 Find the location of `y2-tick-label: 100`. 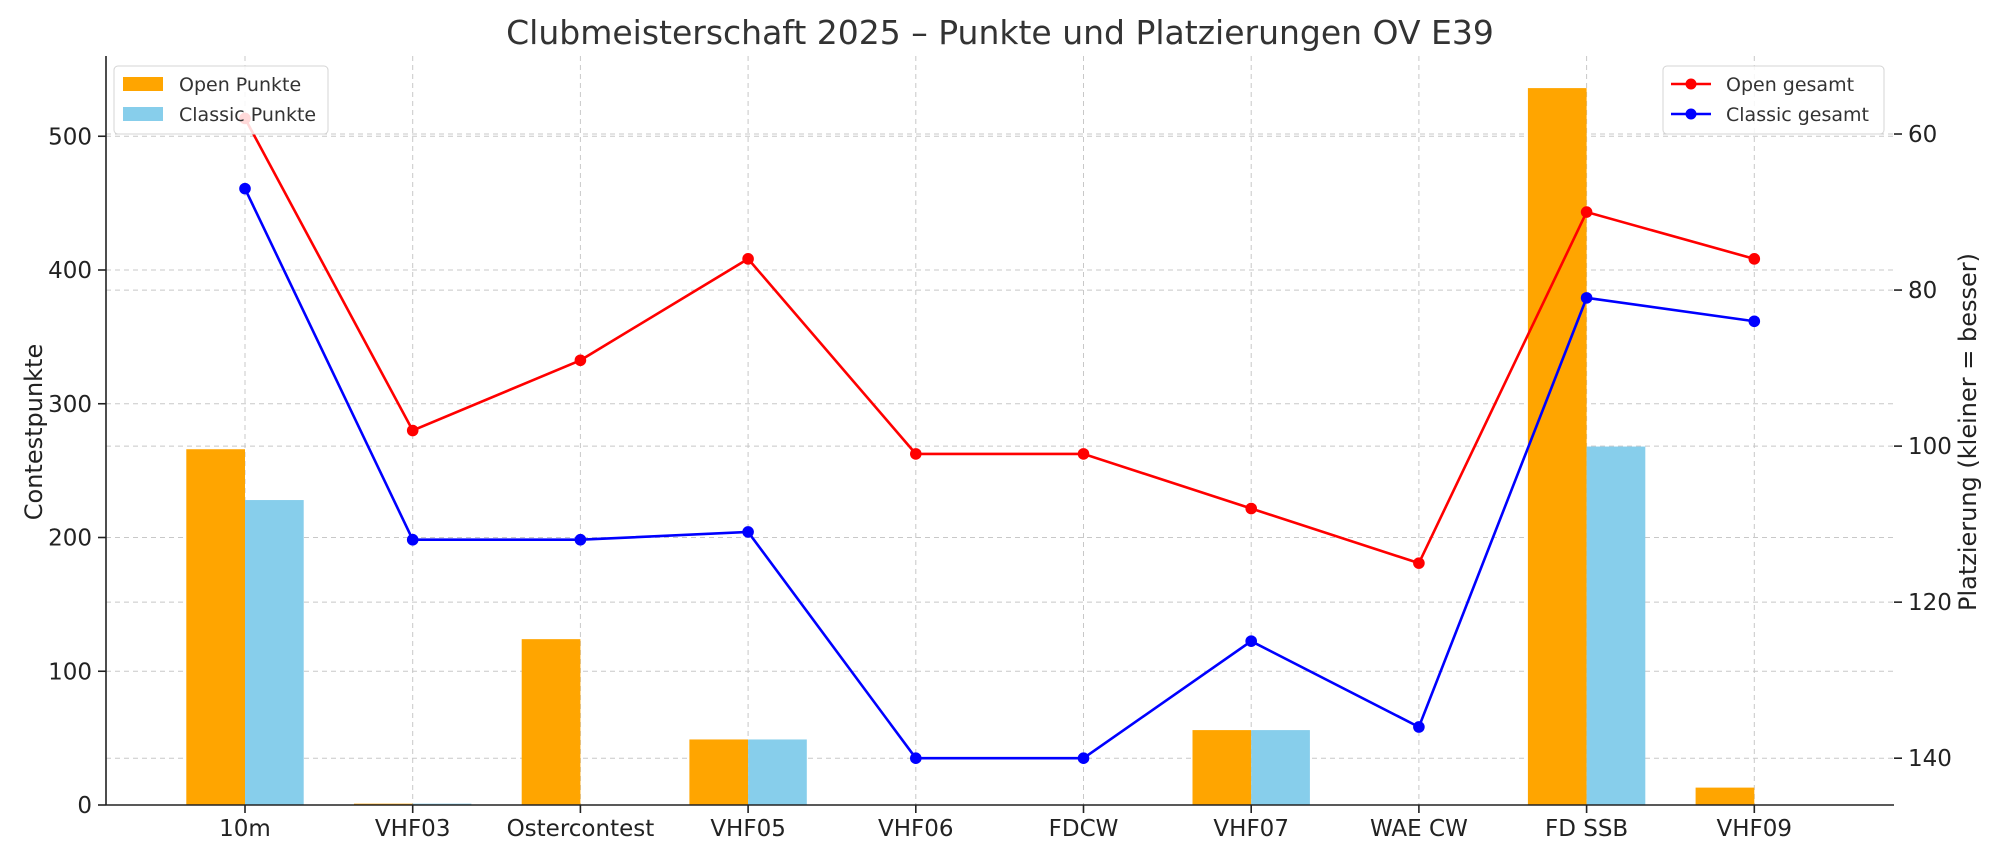

y2-tick-label: 100 is located at coordinates (1930, 447).